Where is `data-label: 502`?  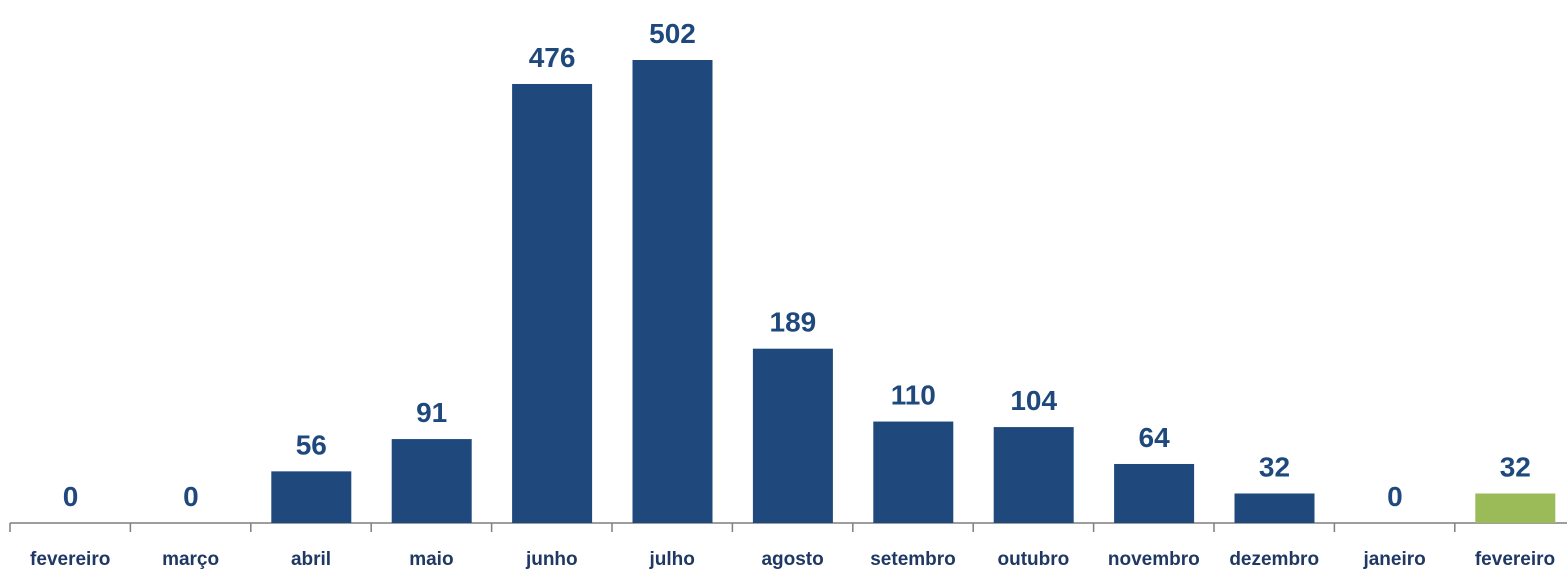
data-label: 502 is located at coordinates (672, 33).